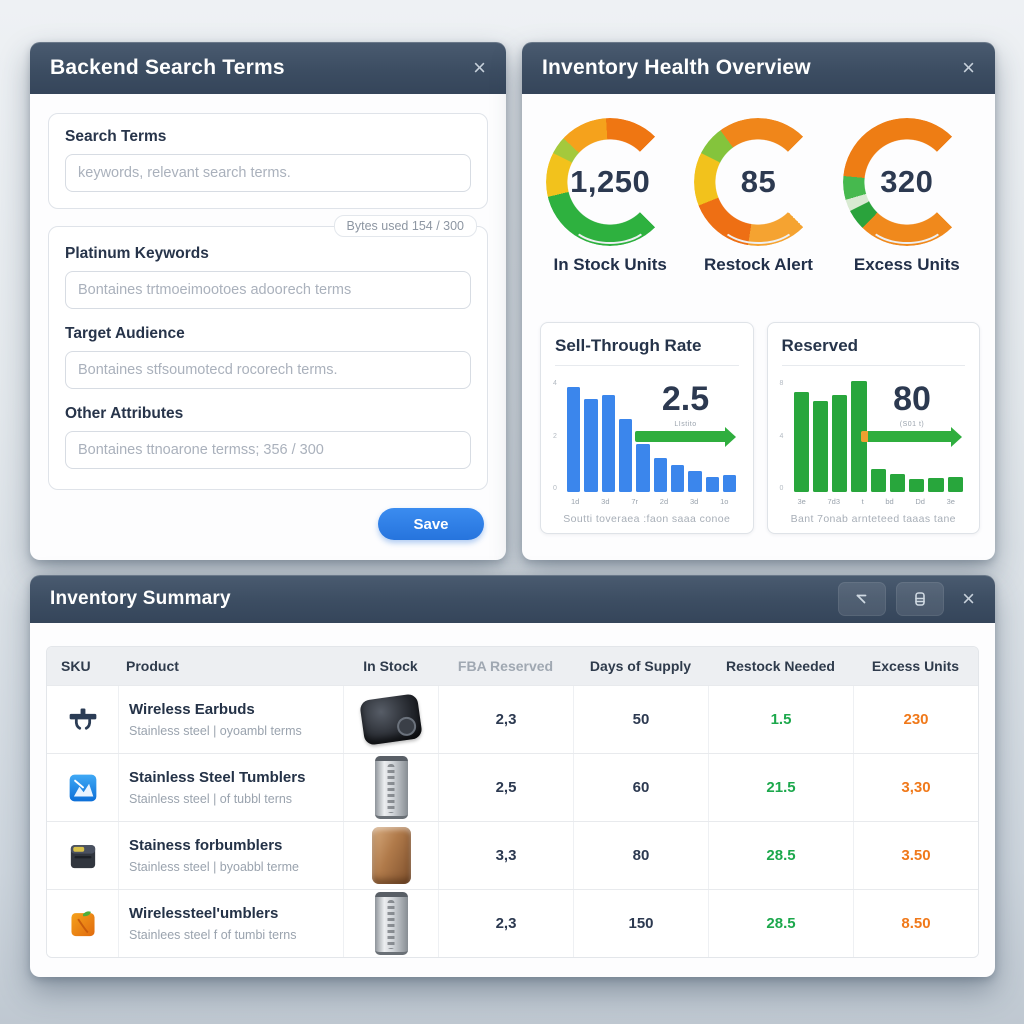 This screenshot has width=1024, height=1024. What do you see at coordinates (116, 136) in the screenshot?
I see `search-terms-label: Search Terms` at bounding box center [116, 136].